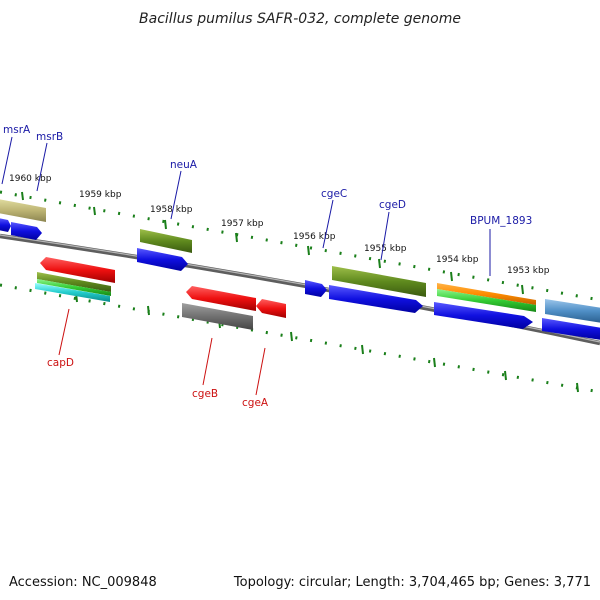 The width and height of the screenshot is (600, 600). Describe the element at coordinates (184, 165) in the screenshot. I see `gene-label-neuA: neuA` at that location.